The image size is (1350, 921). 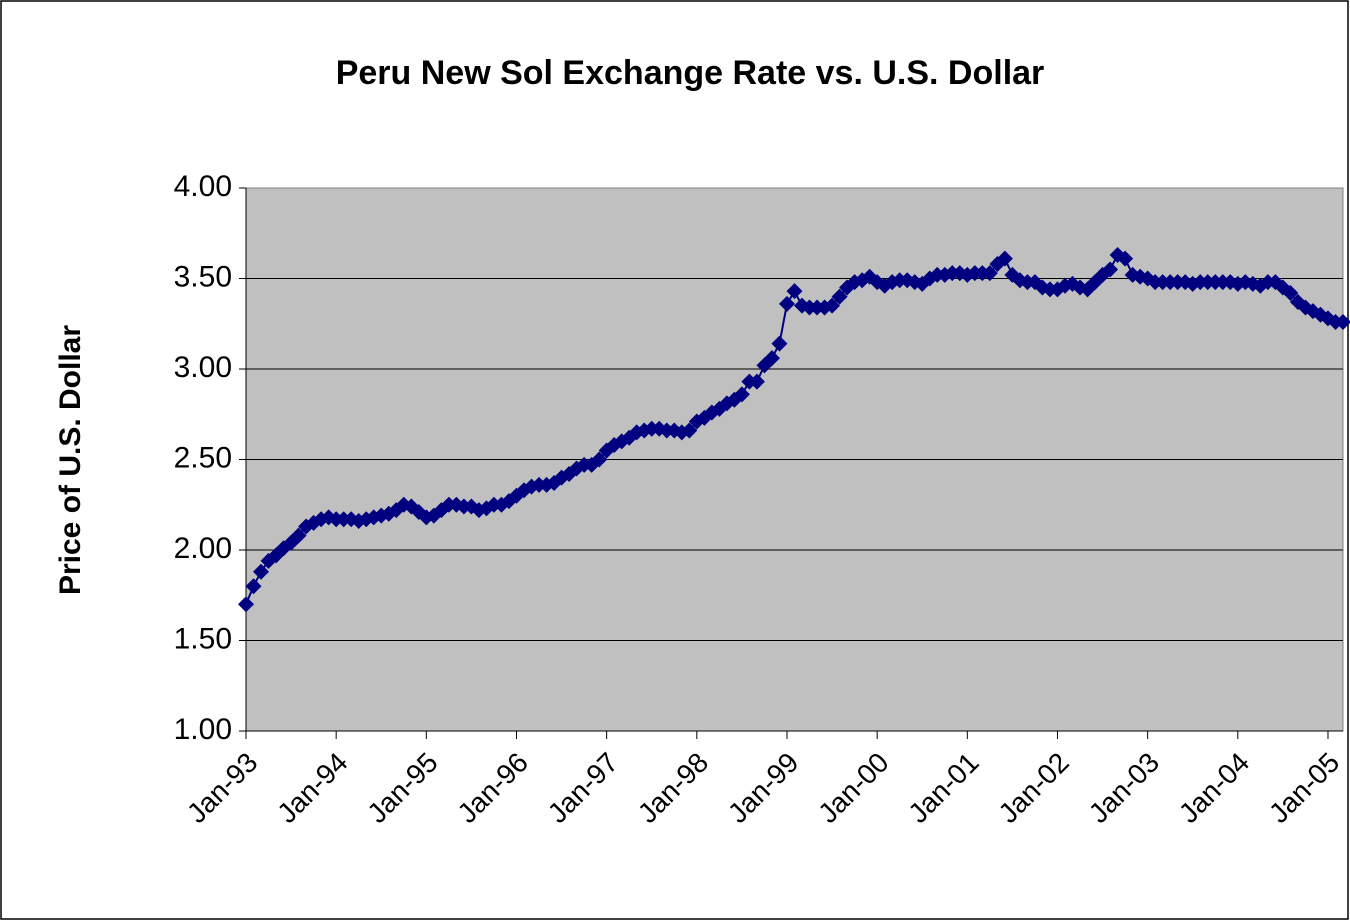 I want to click on y-tick-label: 2.50, so click(x=203, y=457).